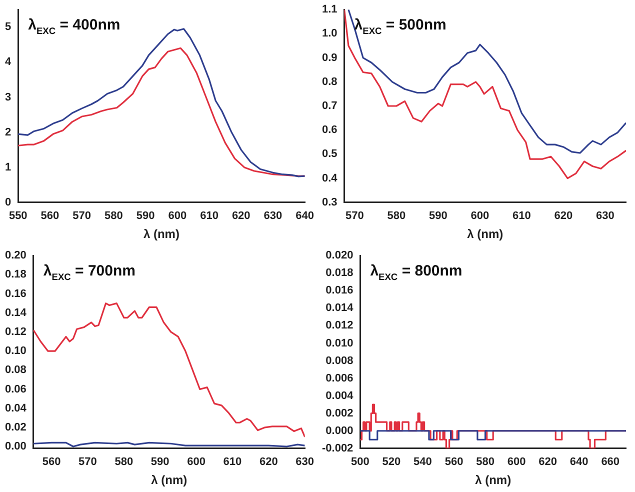 The width and height of the screenshot is (635, 492). I want to click on y-tick-label: 0.14, so click(16, 312).